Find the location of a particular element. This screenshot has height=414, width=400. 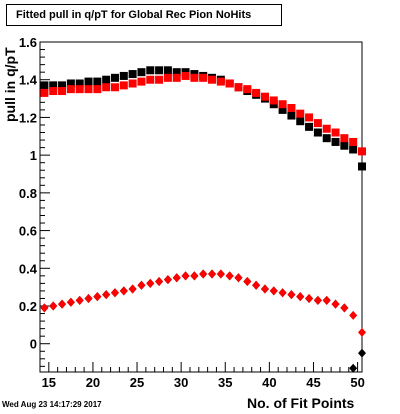

x-tick-label: 20 is located at coordinates (93, 382).